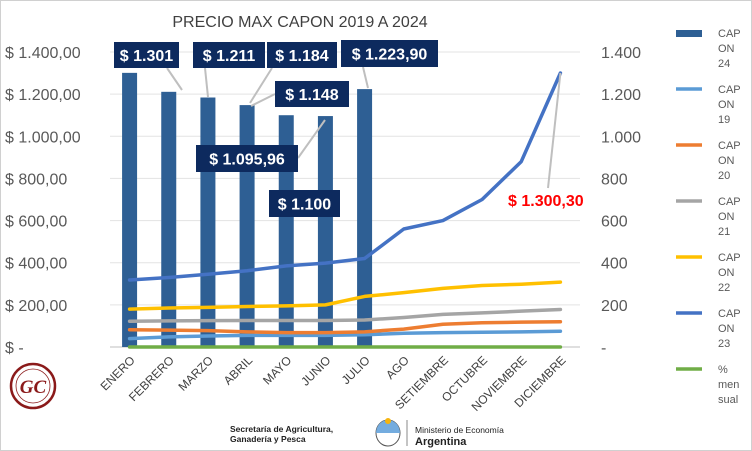  What do you see at coordinates (299, 22) in the screenshot?
I see `chart-title: PRECIO MAX CAPON 2019 A 2024` at bounding box center [299, 22].